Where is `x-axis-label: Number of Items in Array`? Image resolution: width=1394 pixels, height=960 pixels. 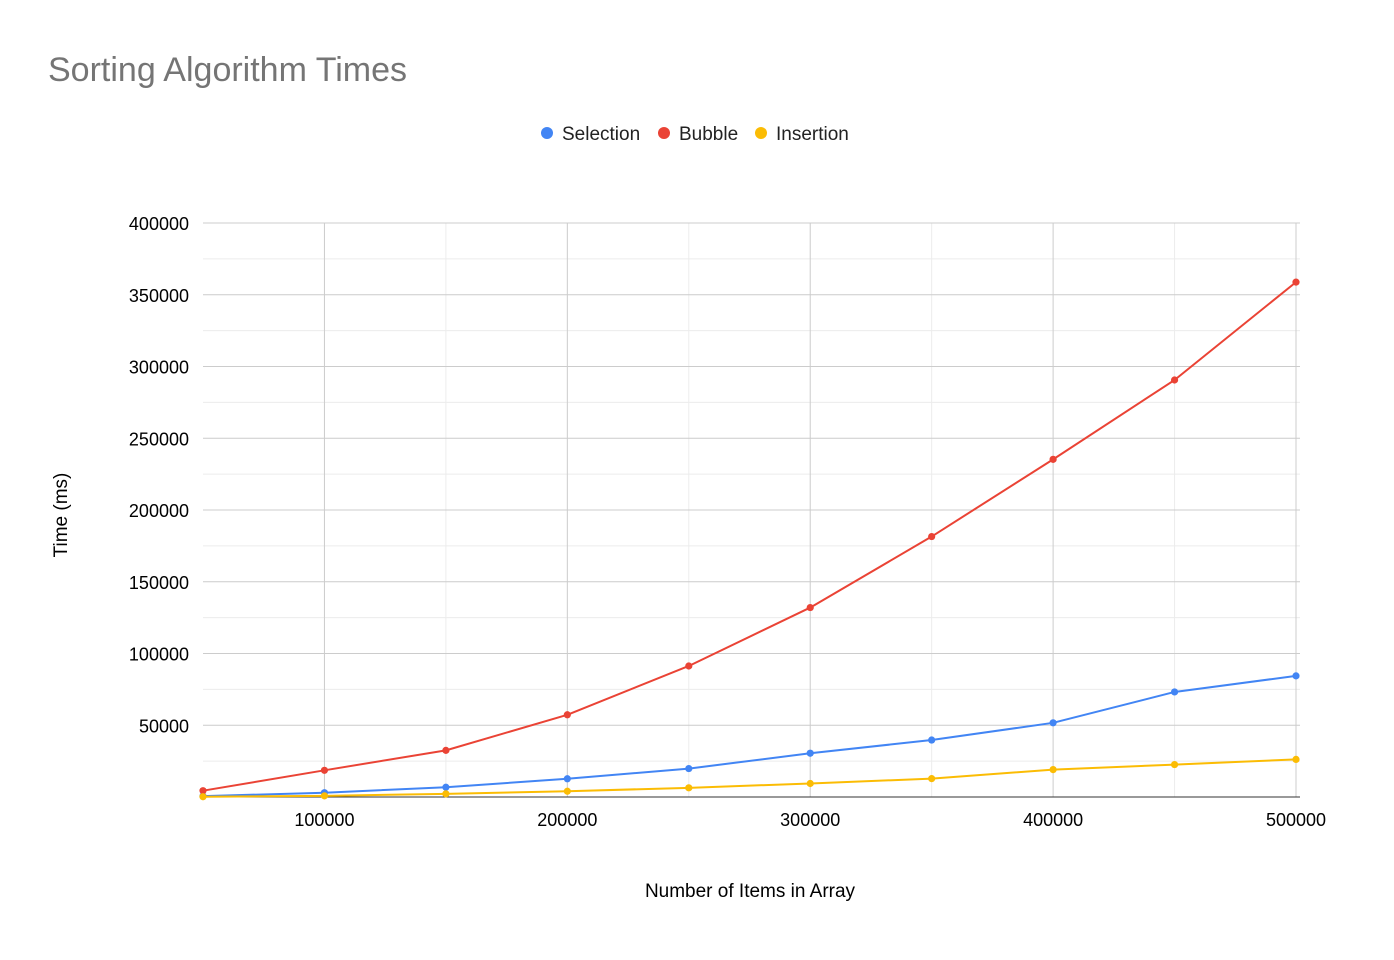 x-axis-label: Number of Items in Array is located at coordinates (750, 891).